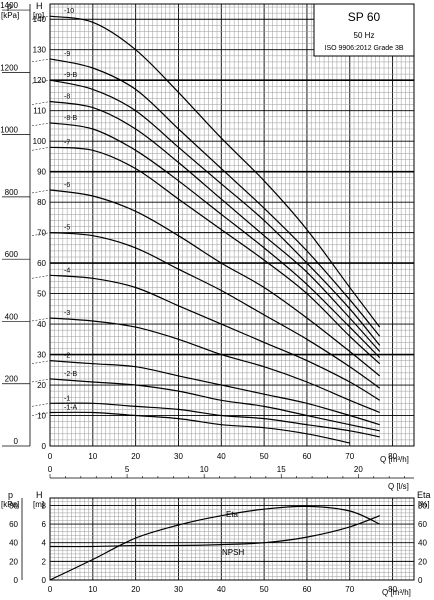  What do you see at coordinates (38, 504) in the screenshot?
I see `aux-axis-m-label: [m]` at bounding box center [38, 504].